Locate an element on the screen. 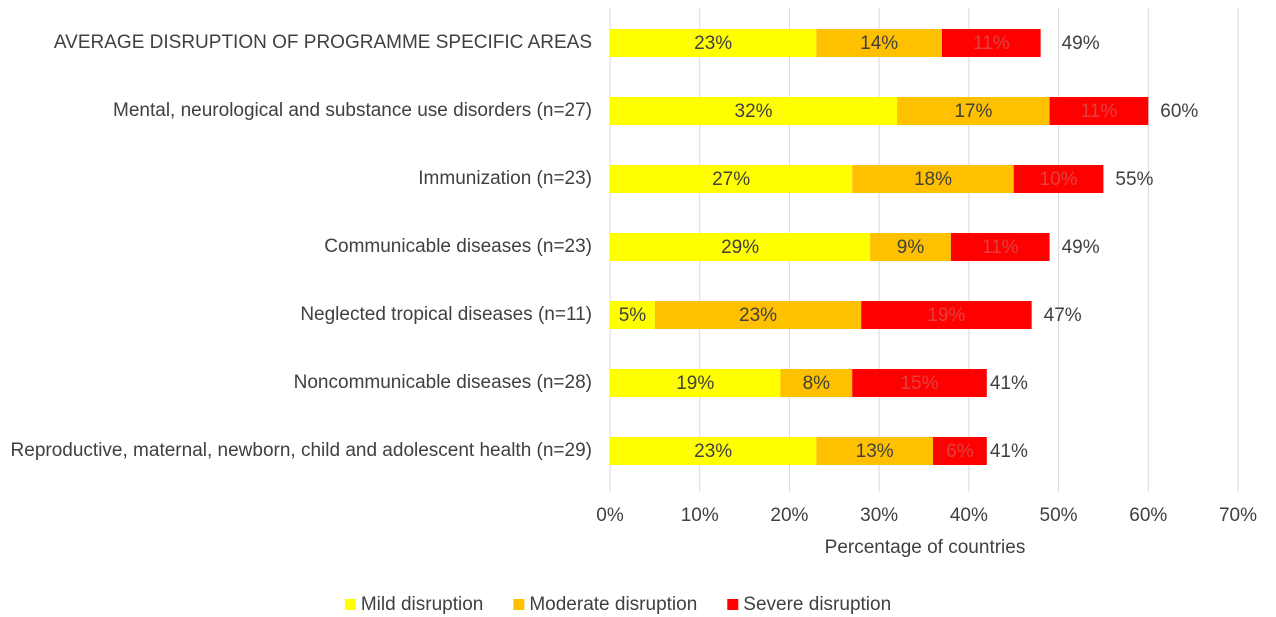  category-label: Immunization (n=23) is located at coordinates (505, 178).